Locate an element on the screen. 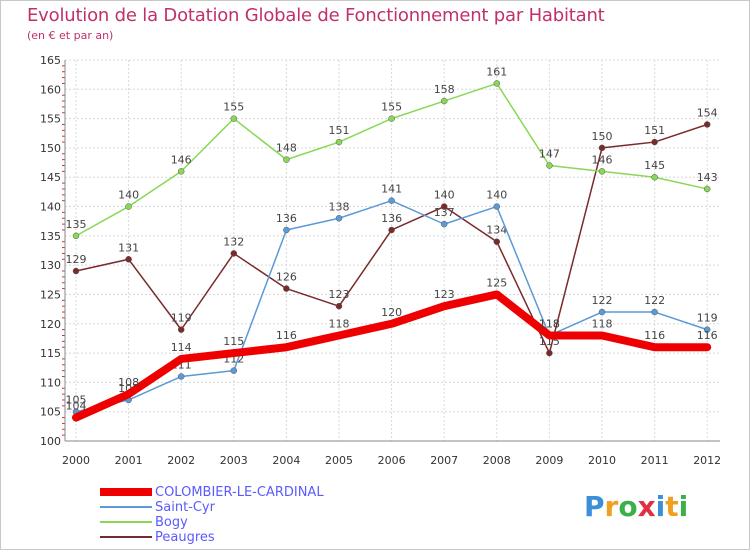 The image size is (750, 550). data-label: 134 is located at coordinates (496, 230).